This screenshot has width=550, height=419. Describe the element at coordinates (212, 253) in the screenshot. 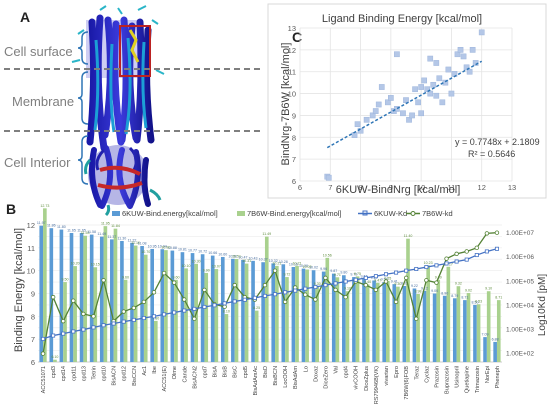

I see `bar-6kuw-value-label: 10.66` at that location.